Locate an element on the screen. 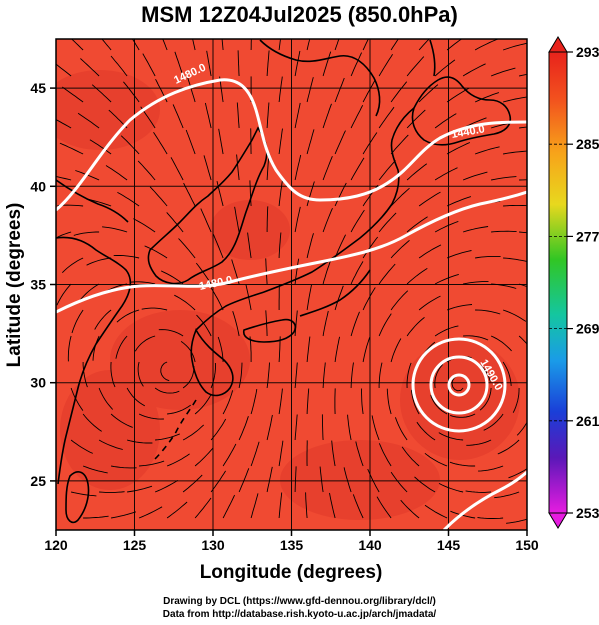  x-tick-label: 120 is located at coordinates (56, 545).